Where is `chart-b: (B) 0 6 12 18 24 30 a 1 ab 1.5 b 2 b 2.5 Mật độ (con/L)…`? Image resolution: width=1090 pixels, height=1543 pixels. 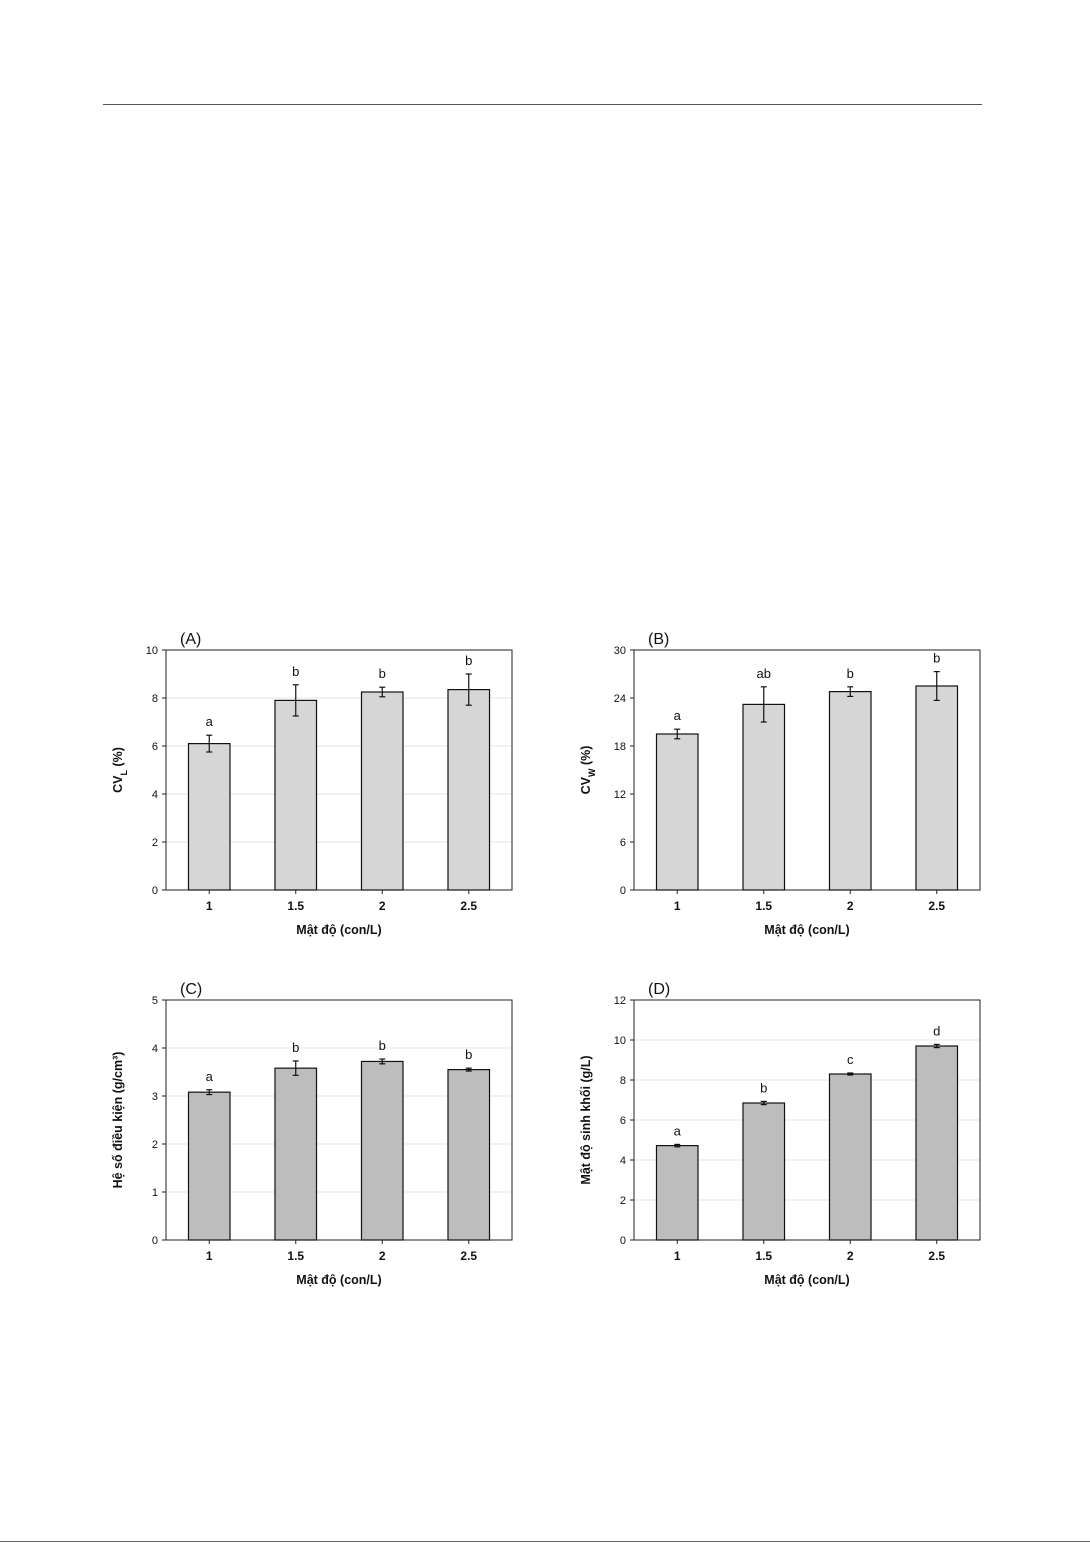
chart-b: (B) 0 6 12 18 24 30 a 1 ab 1.5 b 2 b 2.5 Mật độ (con/L)… is located at coordinates (780, 784).